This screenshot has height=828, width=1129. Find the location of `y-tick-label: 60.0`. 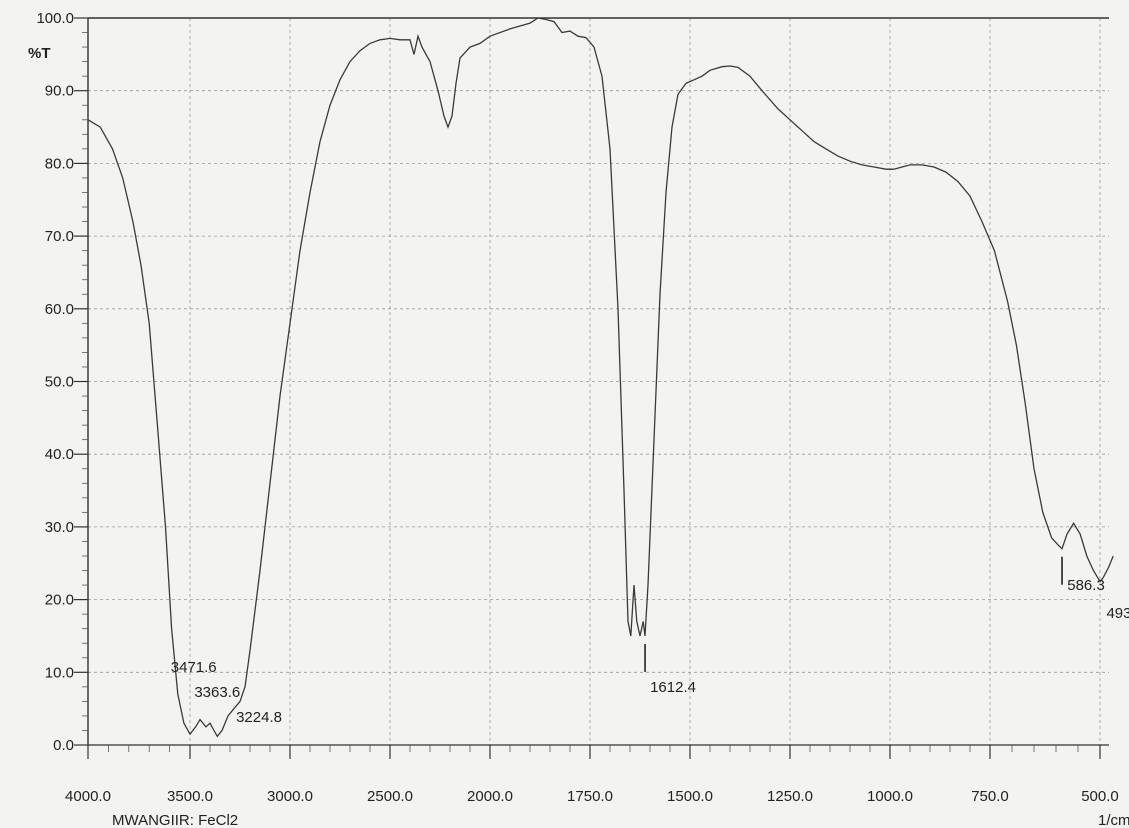

y-tick-label: 60.0 is located at coordinates (59, 309).